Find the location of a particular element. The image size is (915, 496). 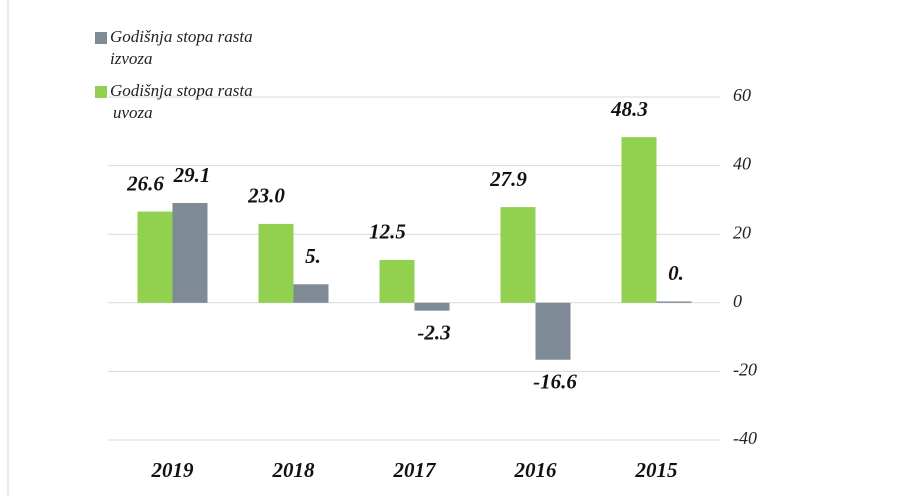

data-label: 29.1 is located at coordinates (192, 175).